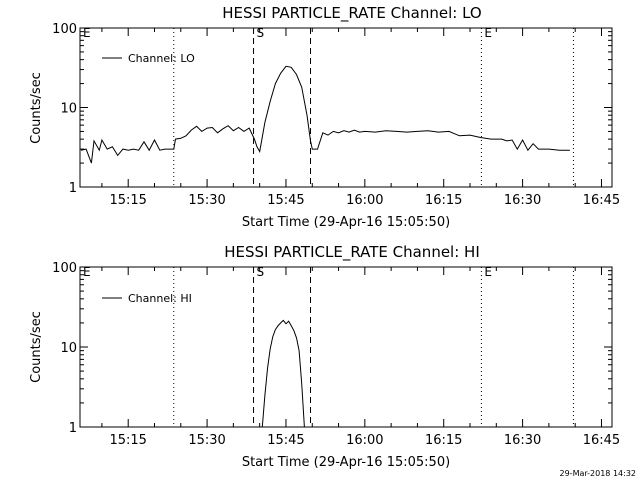  I want to click on footer-timestamp: 29-Mar-2018 14:32, so click(598, 473).